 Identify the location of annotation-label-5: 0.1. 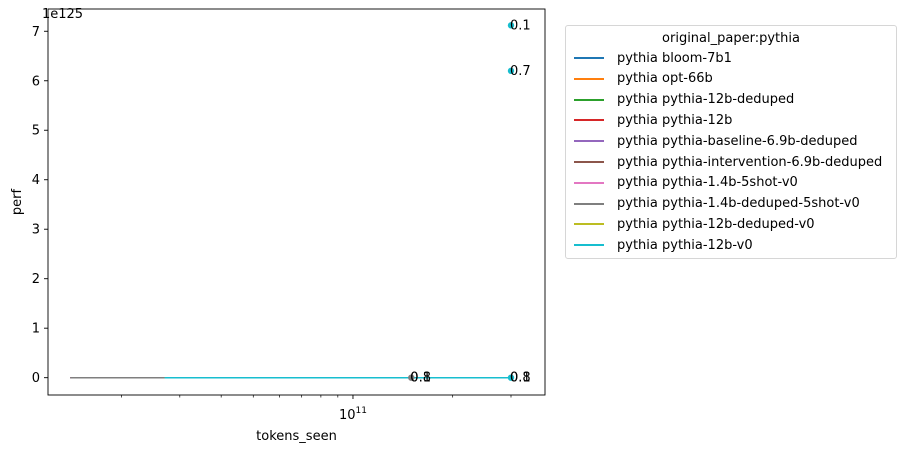
(520, 378).